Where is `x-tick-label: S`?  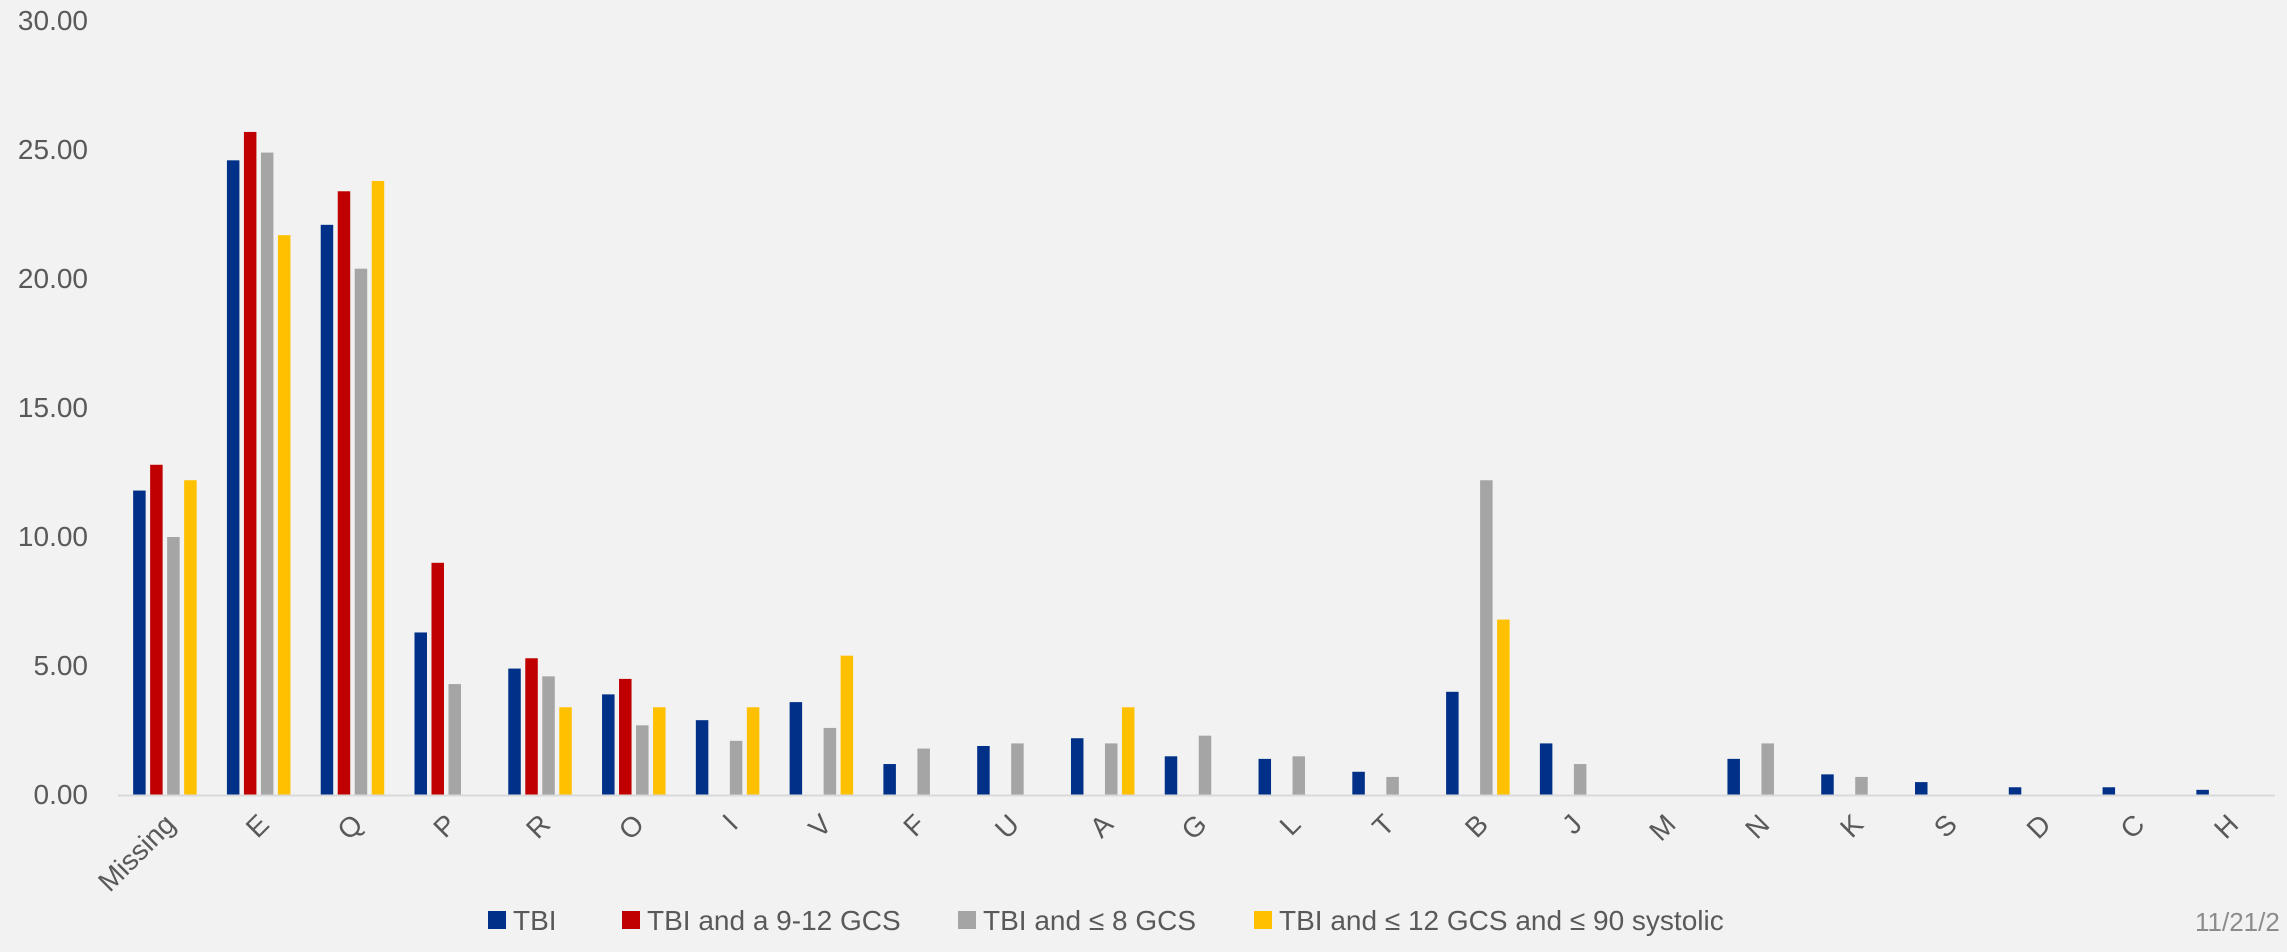
x-tick-label: S is located at coordinates (1945, 825).